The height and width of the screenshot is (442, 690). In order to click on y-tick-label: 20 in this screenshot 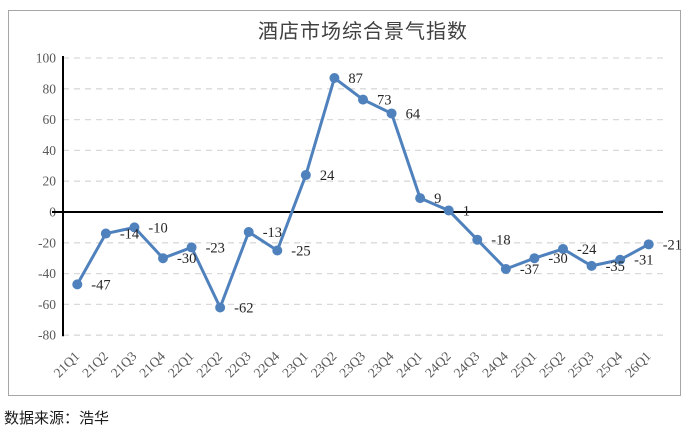, I will do `click(50, 181)`.